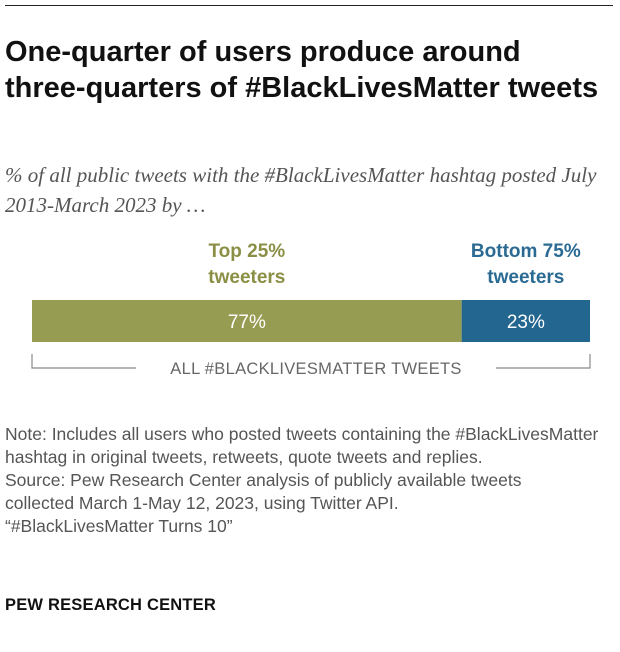 Image resolution: width=620 pixels, height=652 pixels. Describe the element at coordinates (526, 264) in the screenshot. I see `series-label-2: Bottom 75% tweeters` at that location.